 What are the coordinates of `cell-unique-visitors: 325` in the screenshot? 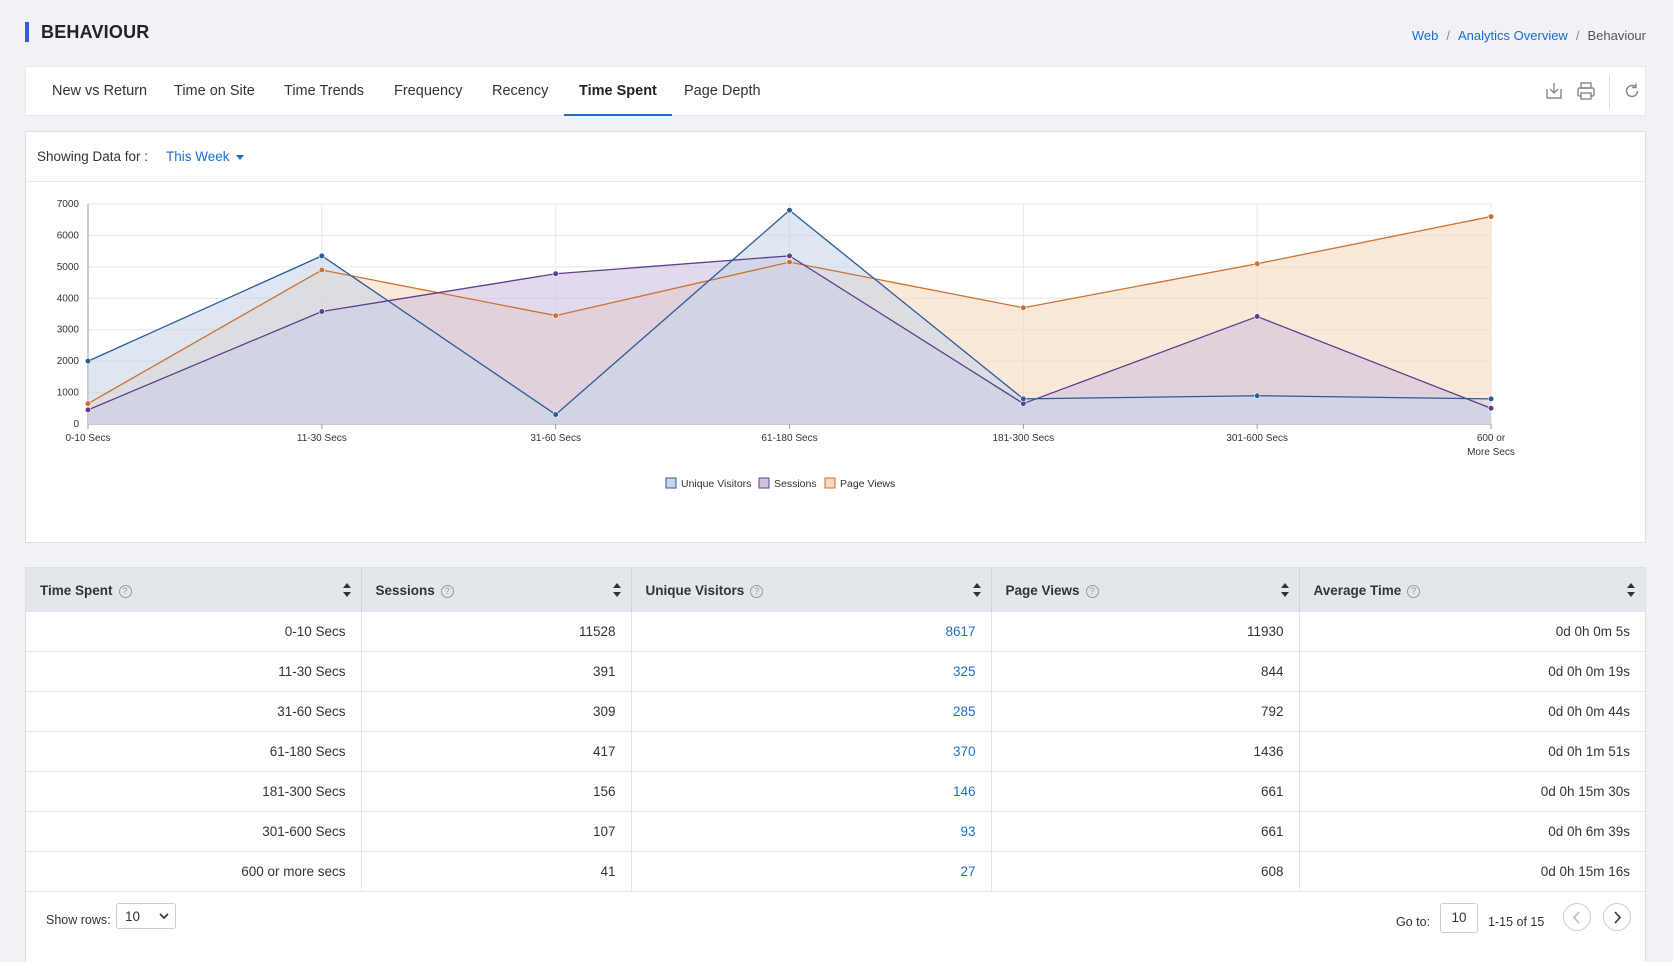 It's located at (811, 671).